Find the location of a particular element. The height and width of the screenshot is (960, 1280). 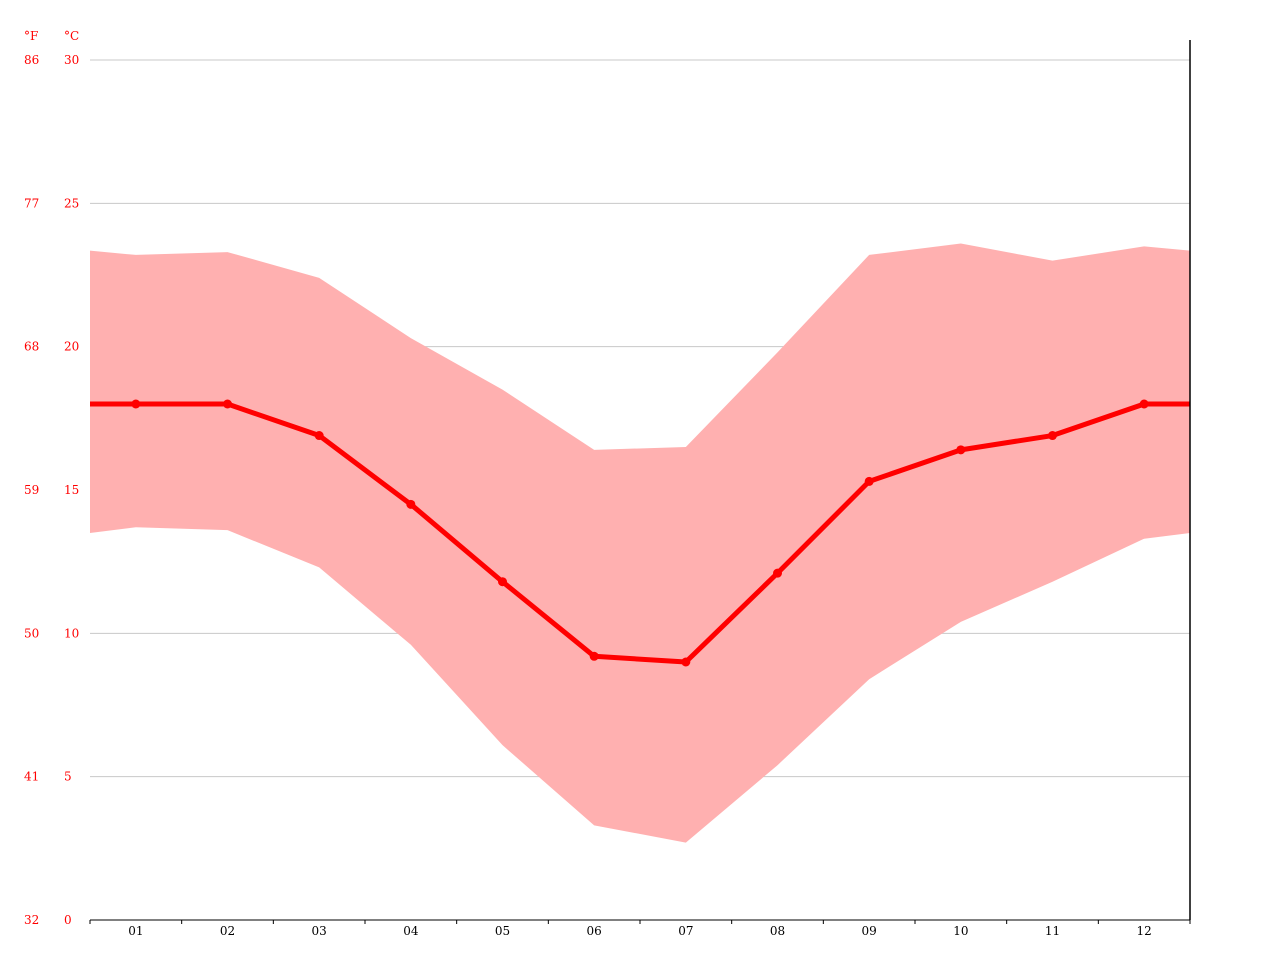

y-tick-label-fahrenheit: 41 is located at coordinates (31, 777).